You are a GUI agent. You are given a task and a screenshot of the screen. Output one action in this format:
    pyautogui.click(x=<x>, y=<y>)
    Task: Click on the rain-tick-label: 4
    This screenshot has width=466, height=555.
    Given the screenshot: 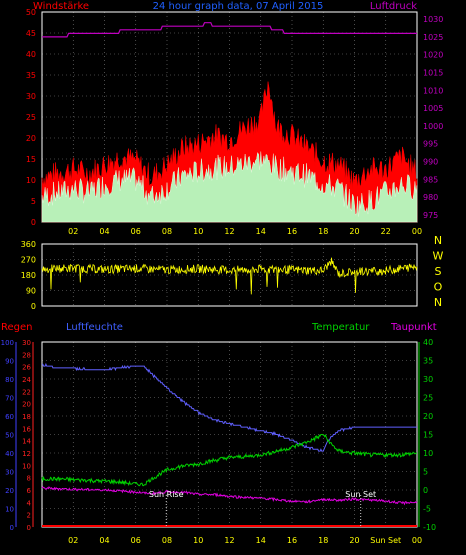 What is the action you would take?
    pyautogui.click(x=29, y=503)
    